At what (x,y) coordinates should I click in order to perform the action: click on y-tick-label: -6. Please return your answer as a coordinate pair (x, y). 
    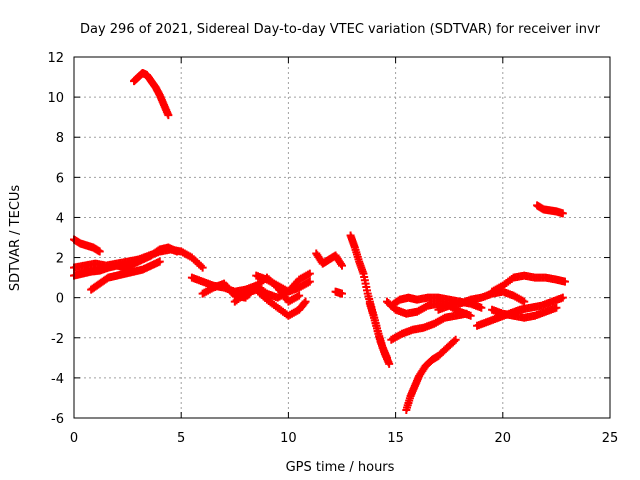
    Looking at the image, I should click on (57, 419).